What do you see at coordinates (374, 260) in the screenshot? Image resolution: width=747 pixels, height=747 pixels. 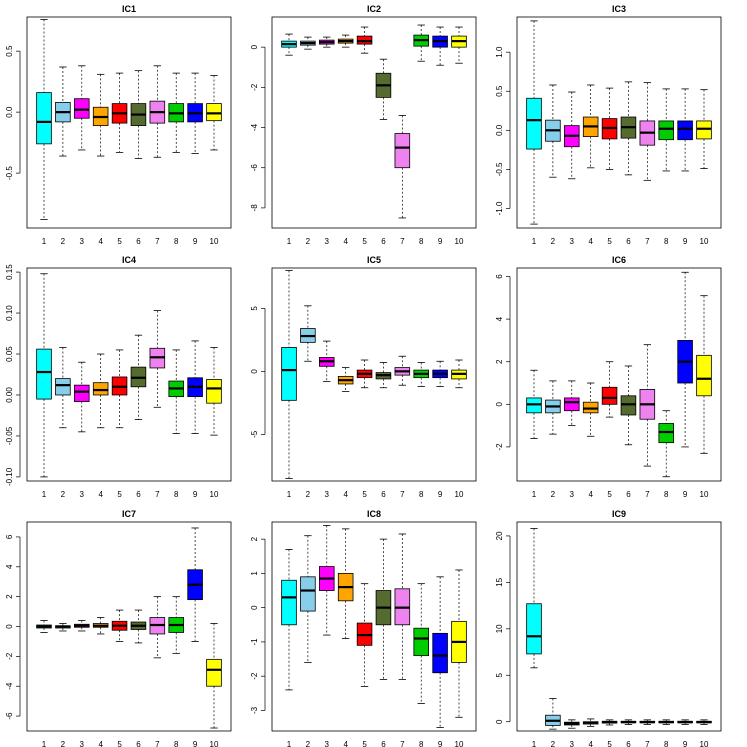 I see `panel-title: IC5` at bounding box center [374, 260].